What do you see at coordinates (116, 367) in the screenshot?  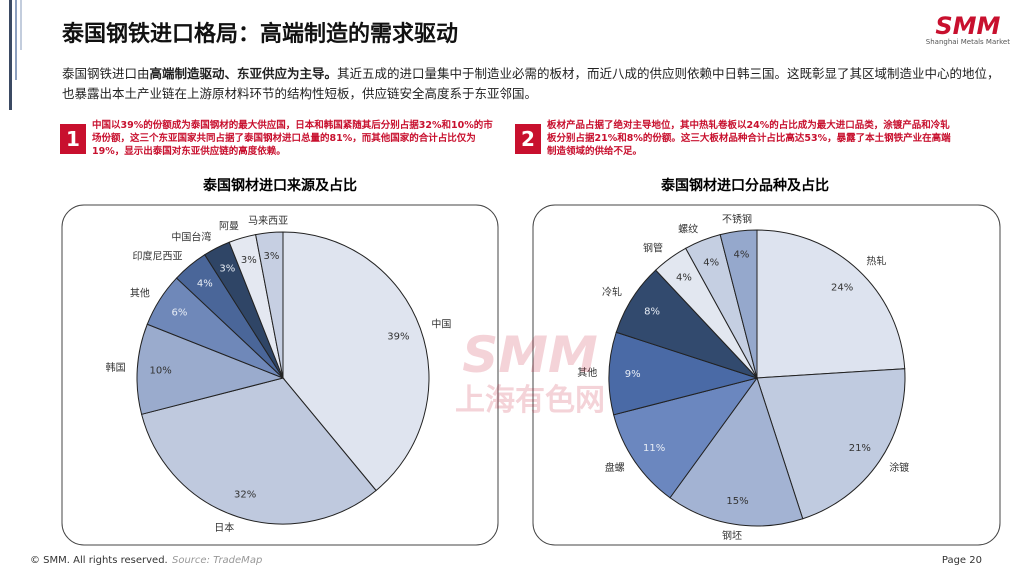 I see `slice-label: 韩国` at bounding box center [116, 367].